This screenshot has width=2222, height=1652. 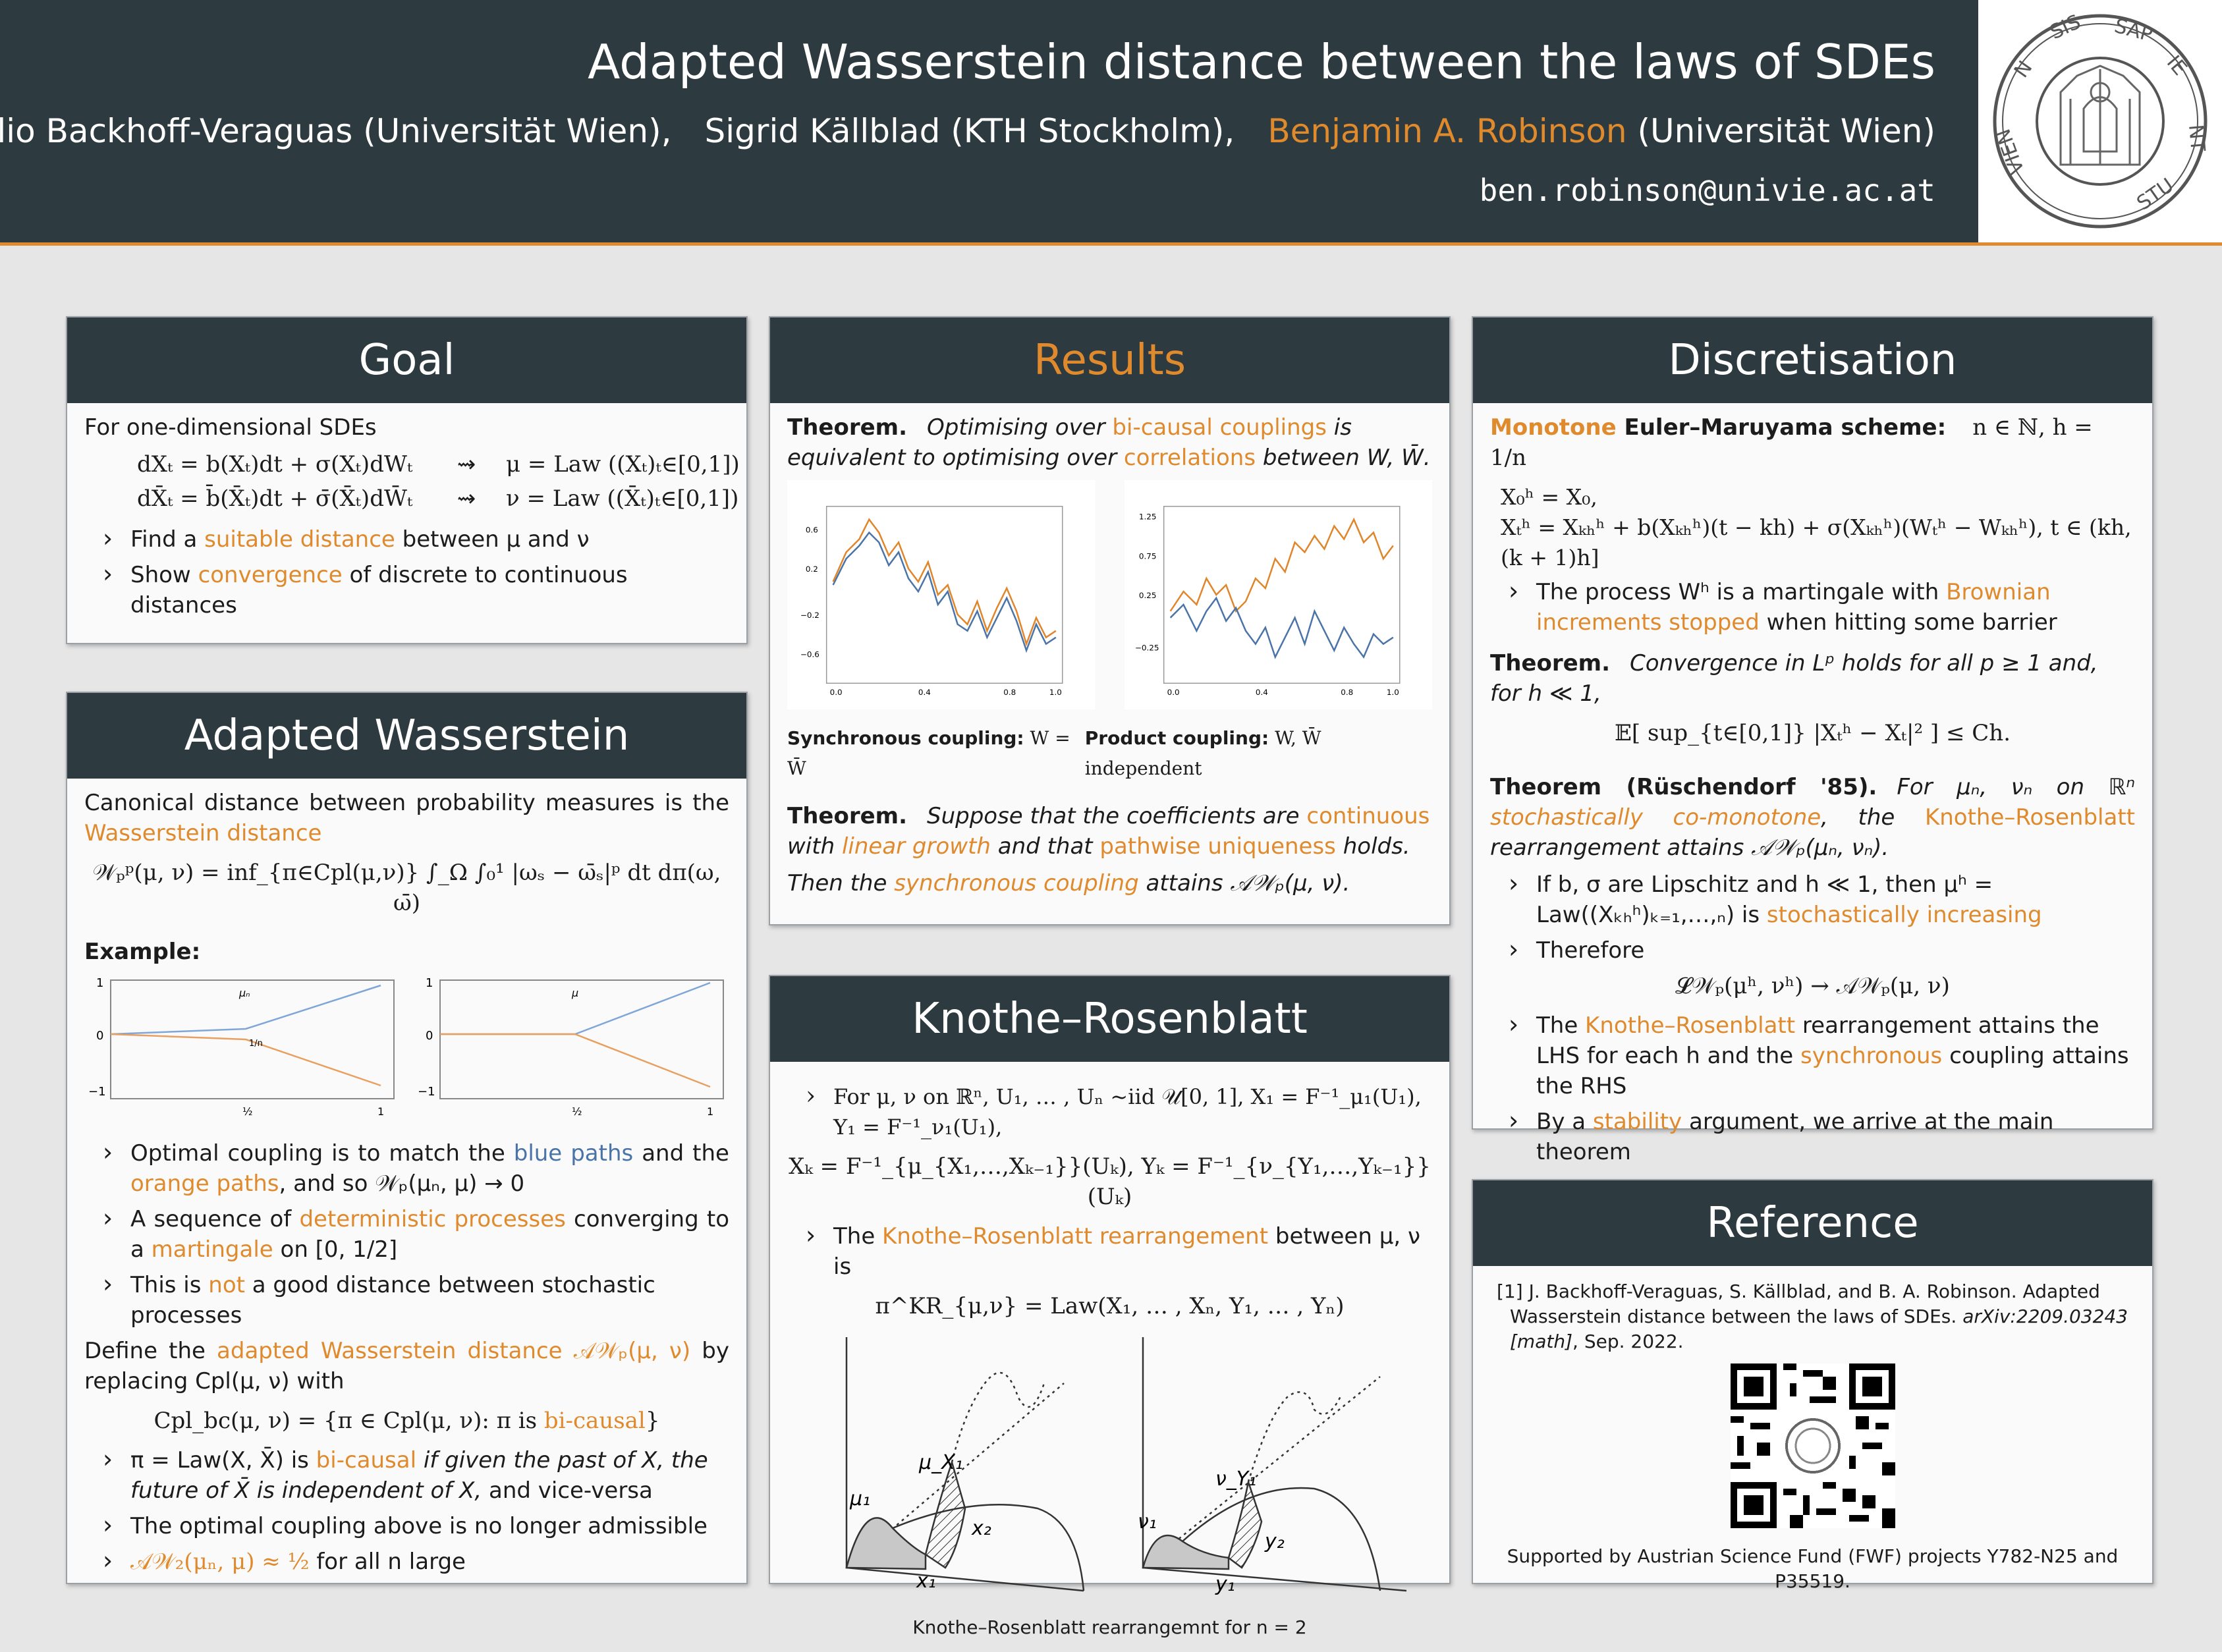 I want to click on caption-product: Product coupling: W, W̄ independent, so click(x=1202, y=753).